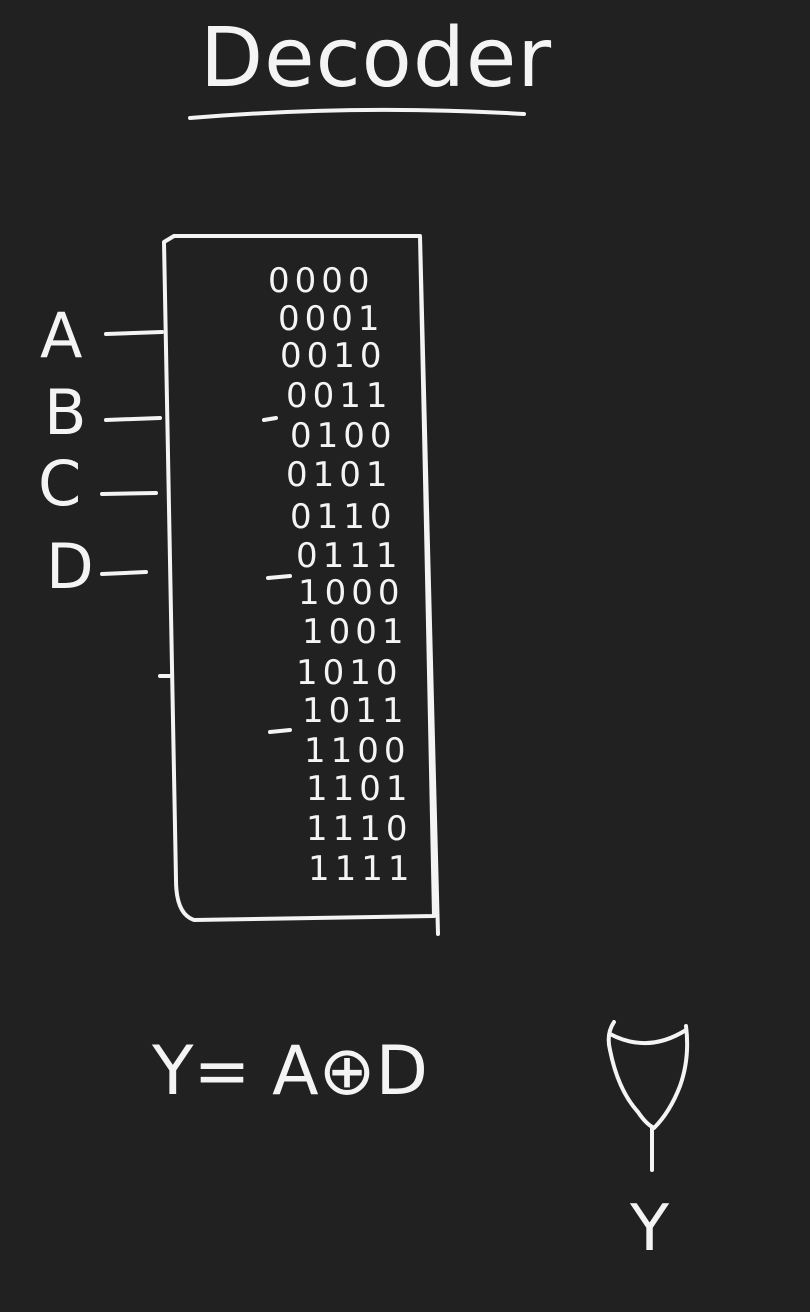  I want to click on output-row: 0101, so click(339, 475).